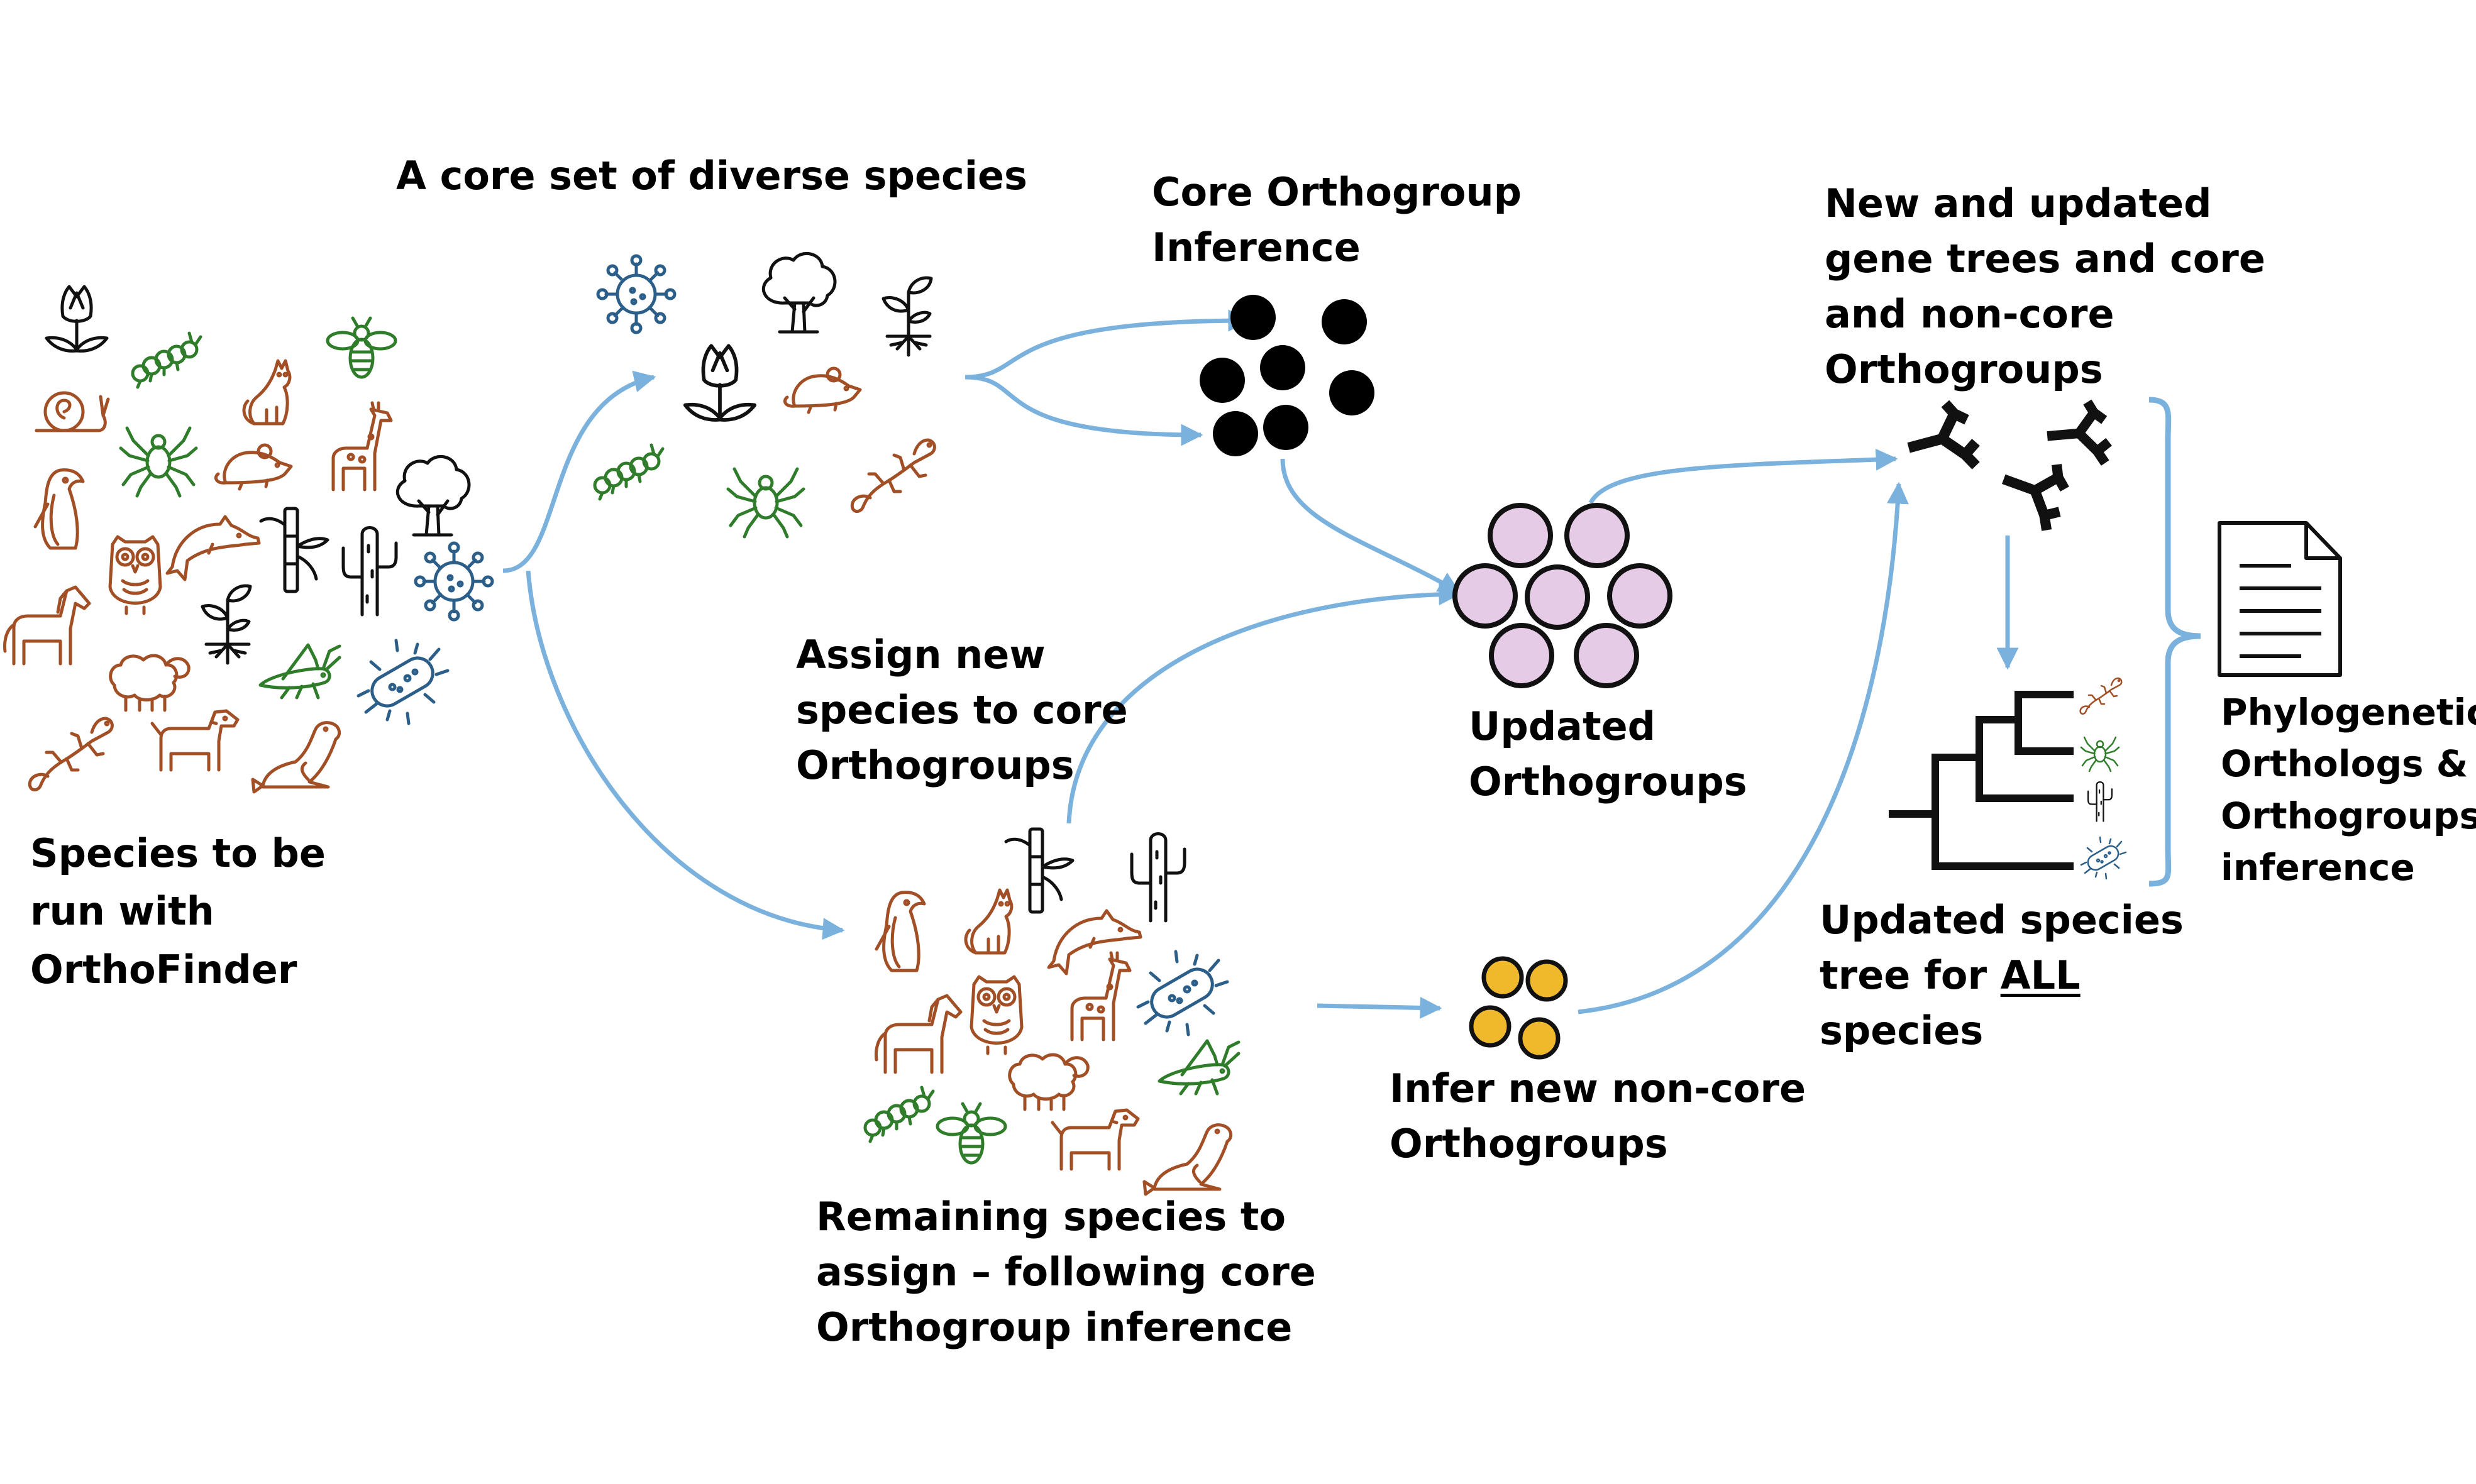 This screenshot has height=1484, width=2476. I want to click on sapling-icon, so click(226, 624).